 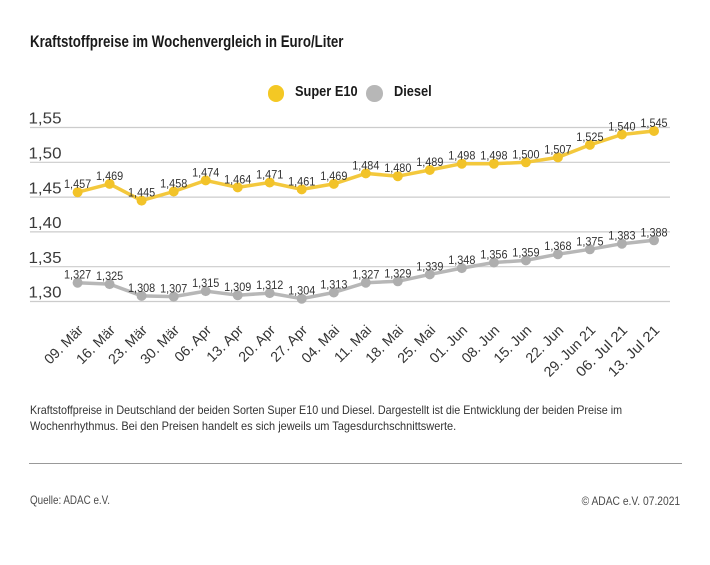 What do you see at coordinates (142, 193) in the screenshot?
I see `svg-text: 1,445` at bounding box center [142, 193].